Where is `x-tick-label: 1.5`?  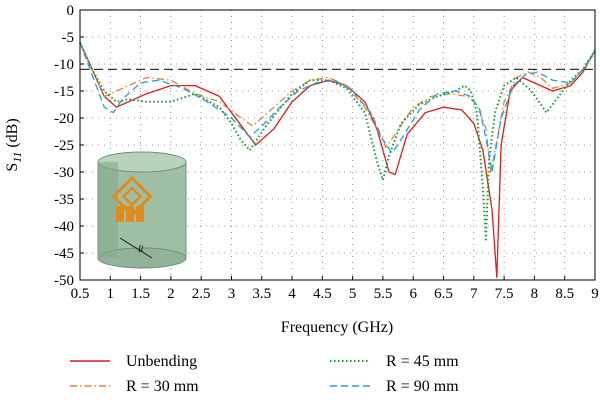
x-tick-label: 1.5 is located at coordinates (140, 294).